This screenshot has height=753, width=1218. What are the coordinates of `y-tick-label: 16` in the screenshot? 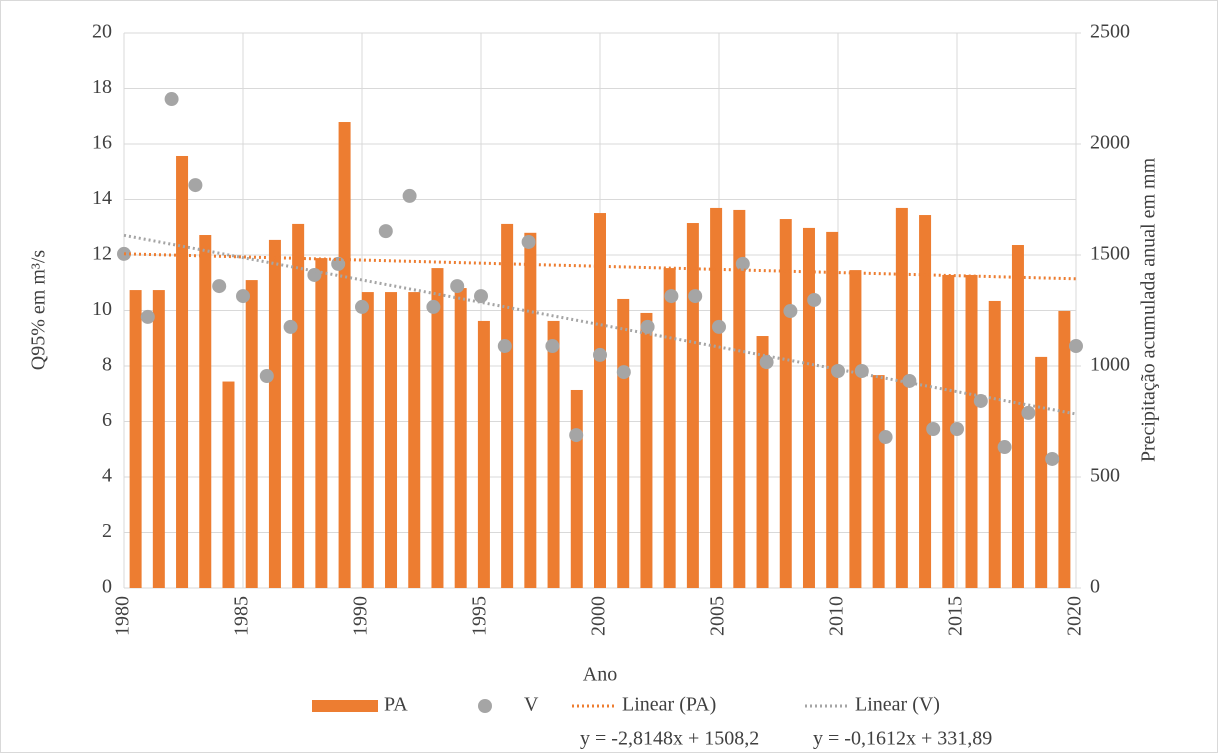 It's located at (102, 143).